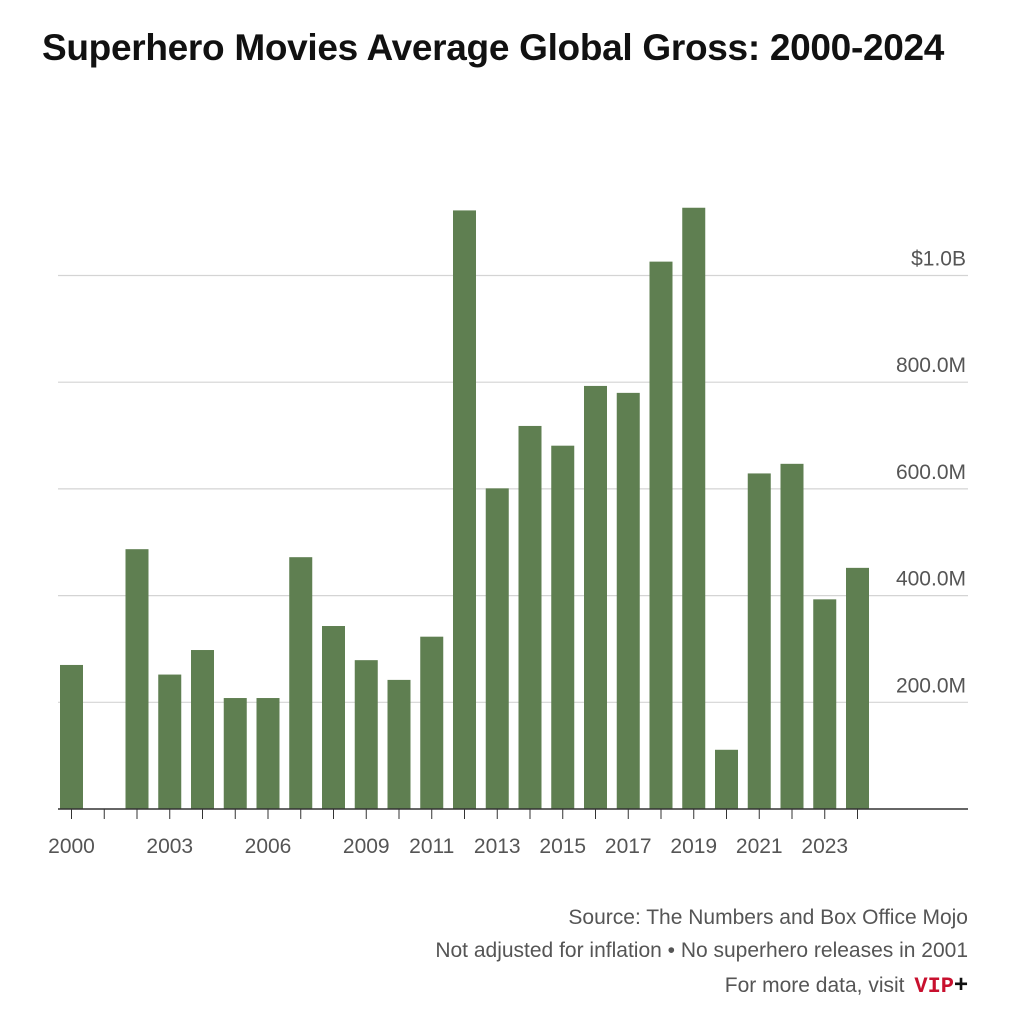  I want to click on bar-2020, so click(726, 779).